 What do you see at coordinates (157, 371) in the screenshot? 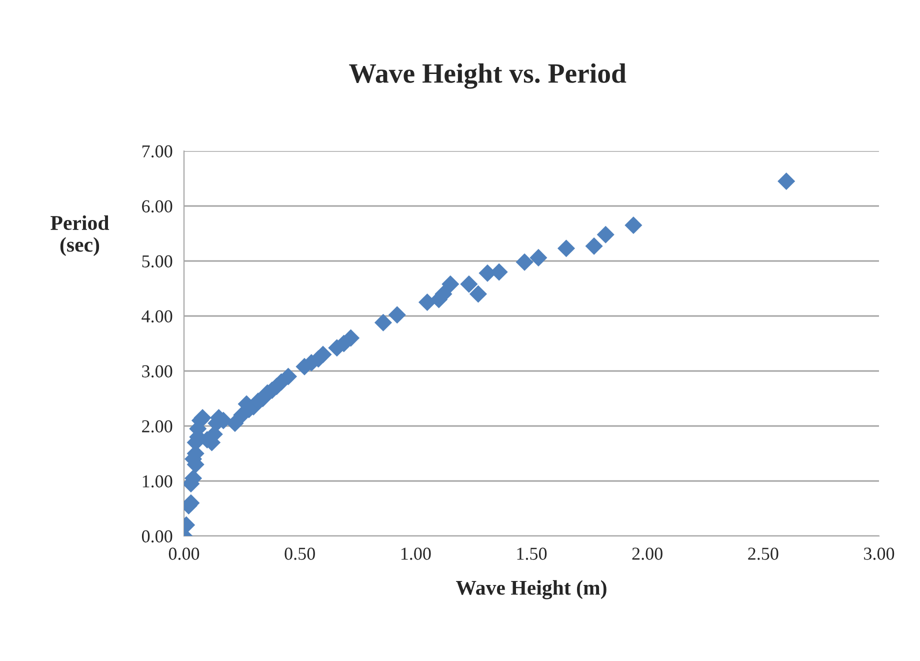
I see `y-tick-label: 3.00` at bounding box center [157, 371].